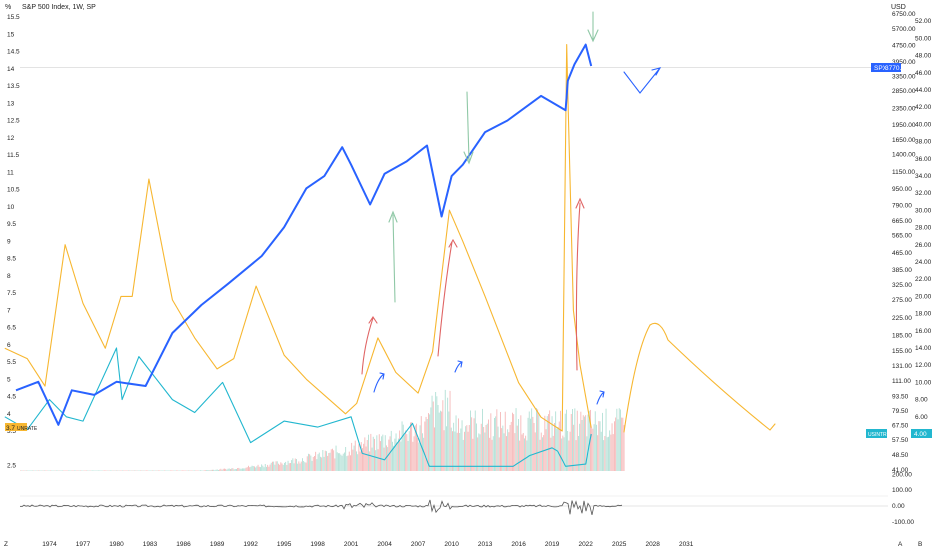 Image resolution: width=932 pixels, height=550 pixels. What do you see at coordinates (923, 107) in the screenshot?
I see `right-pct-tick-label: 42.00` at bounding box center [923, 107].